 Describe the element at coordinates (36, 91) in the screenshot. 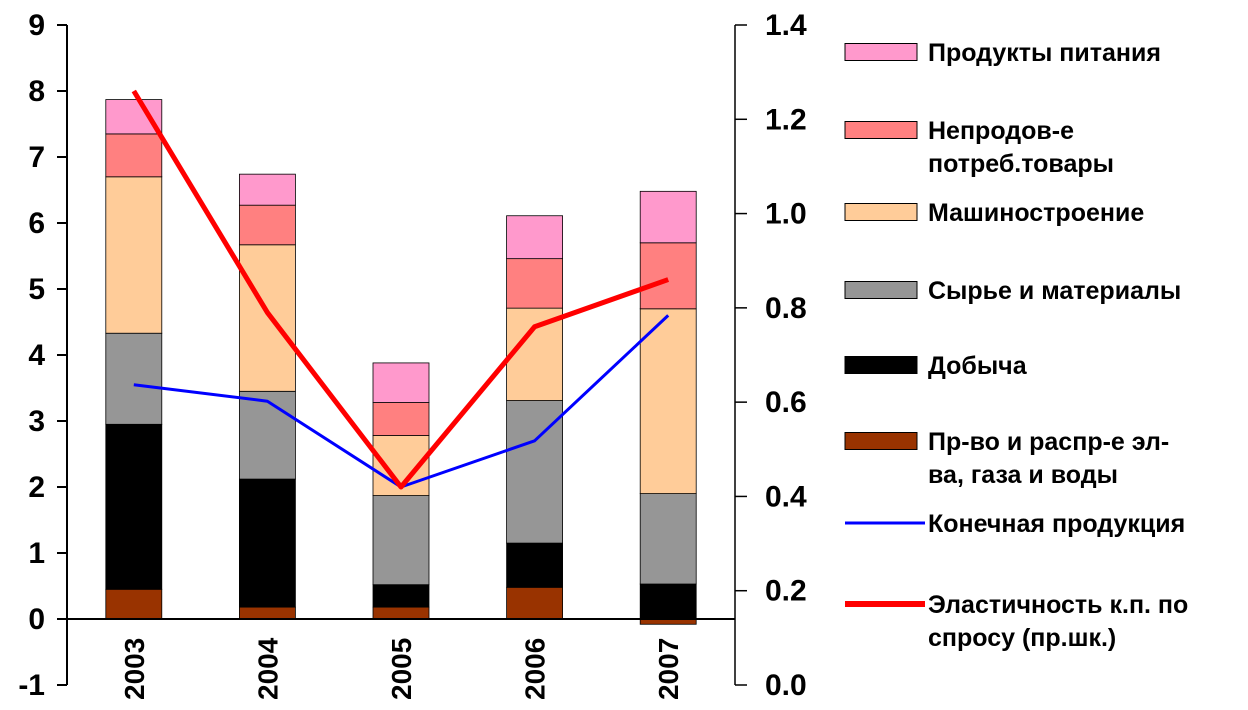

I see `left-axis-tick-label: 8` at that location.